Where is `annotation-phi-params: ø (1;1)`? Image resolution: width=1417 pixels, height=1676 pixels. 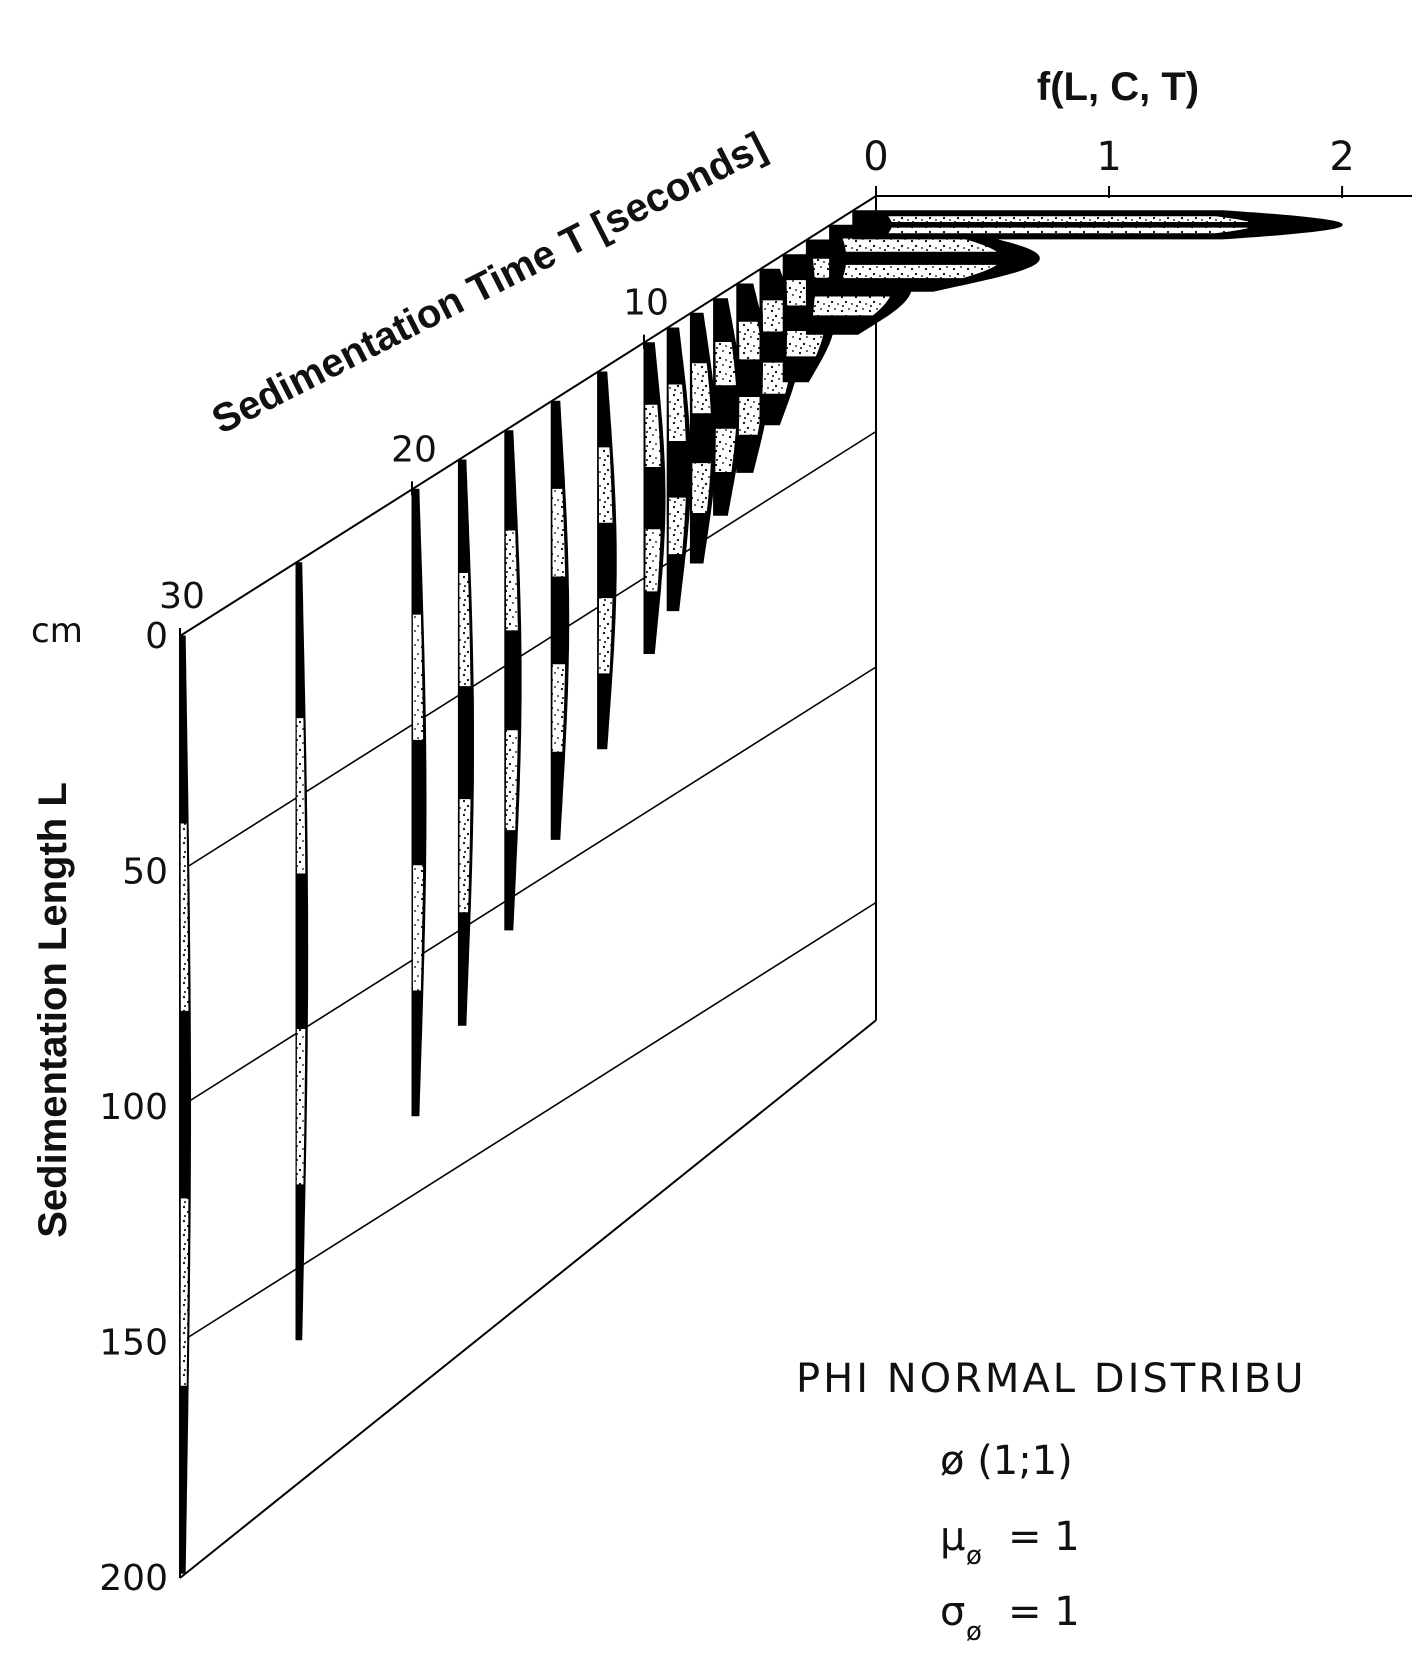
annotation-phi-params: ø (1;1) is located at coordinates (1006, 1461).